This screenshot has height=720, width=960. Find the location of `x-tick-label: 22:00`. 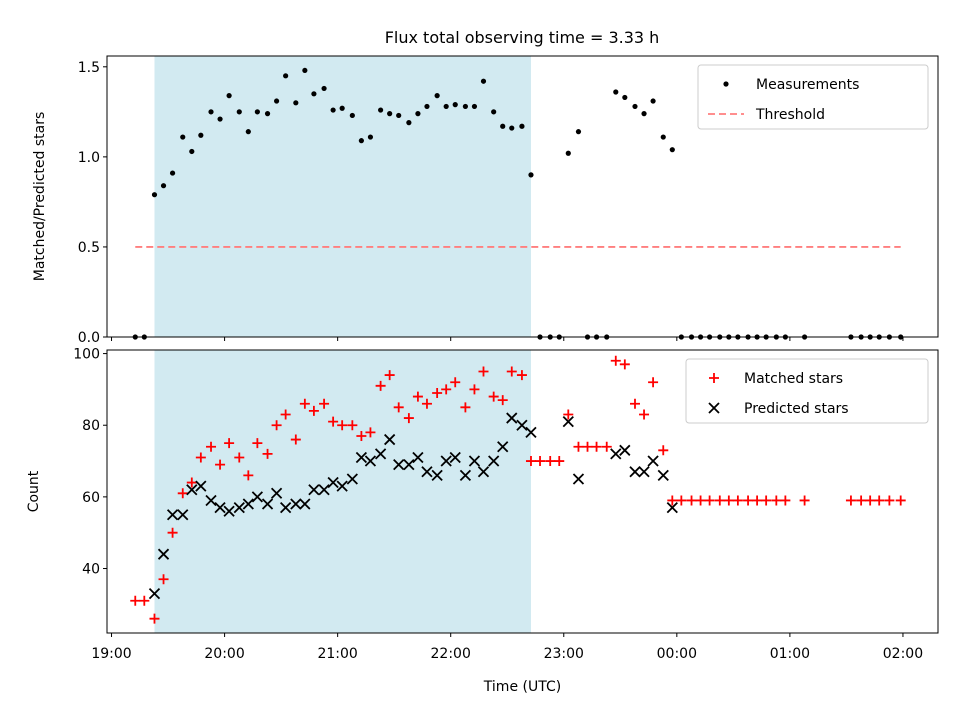

x-tick-label: 22:00 is located at coordinates (451, 654).